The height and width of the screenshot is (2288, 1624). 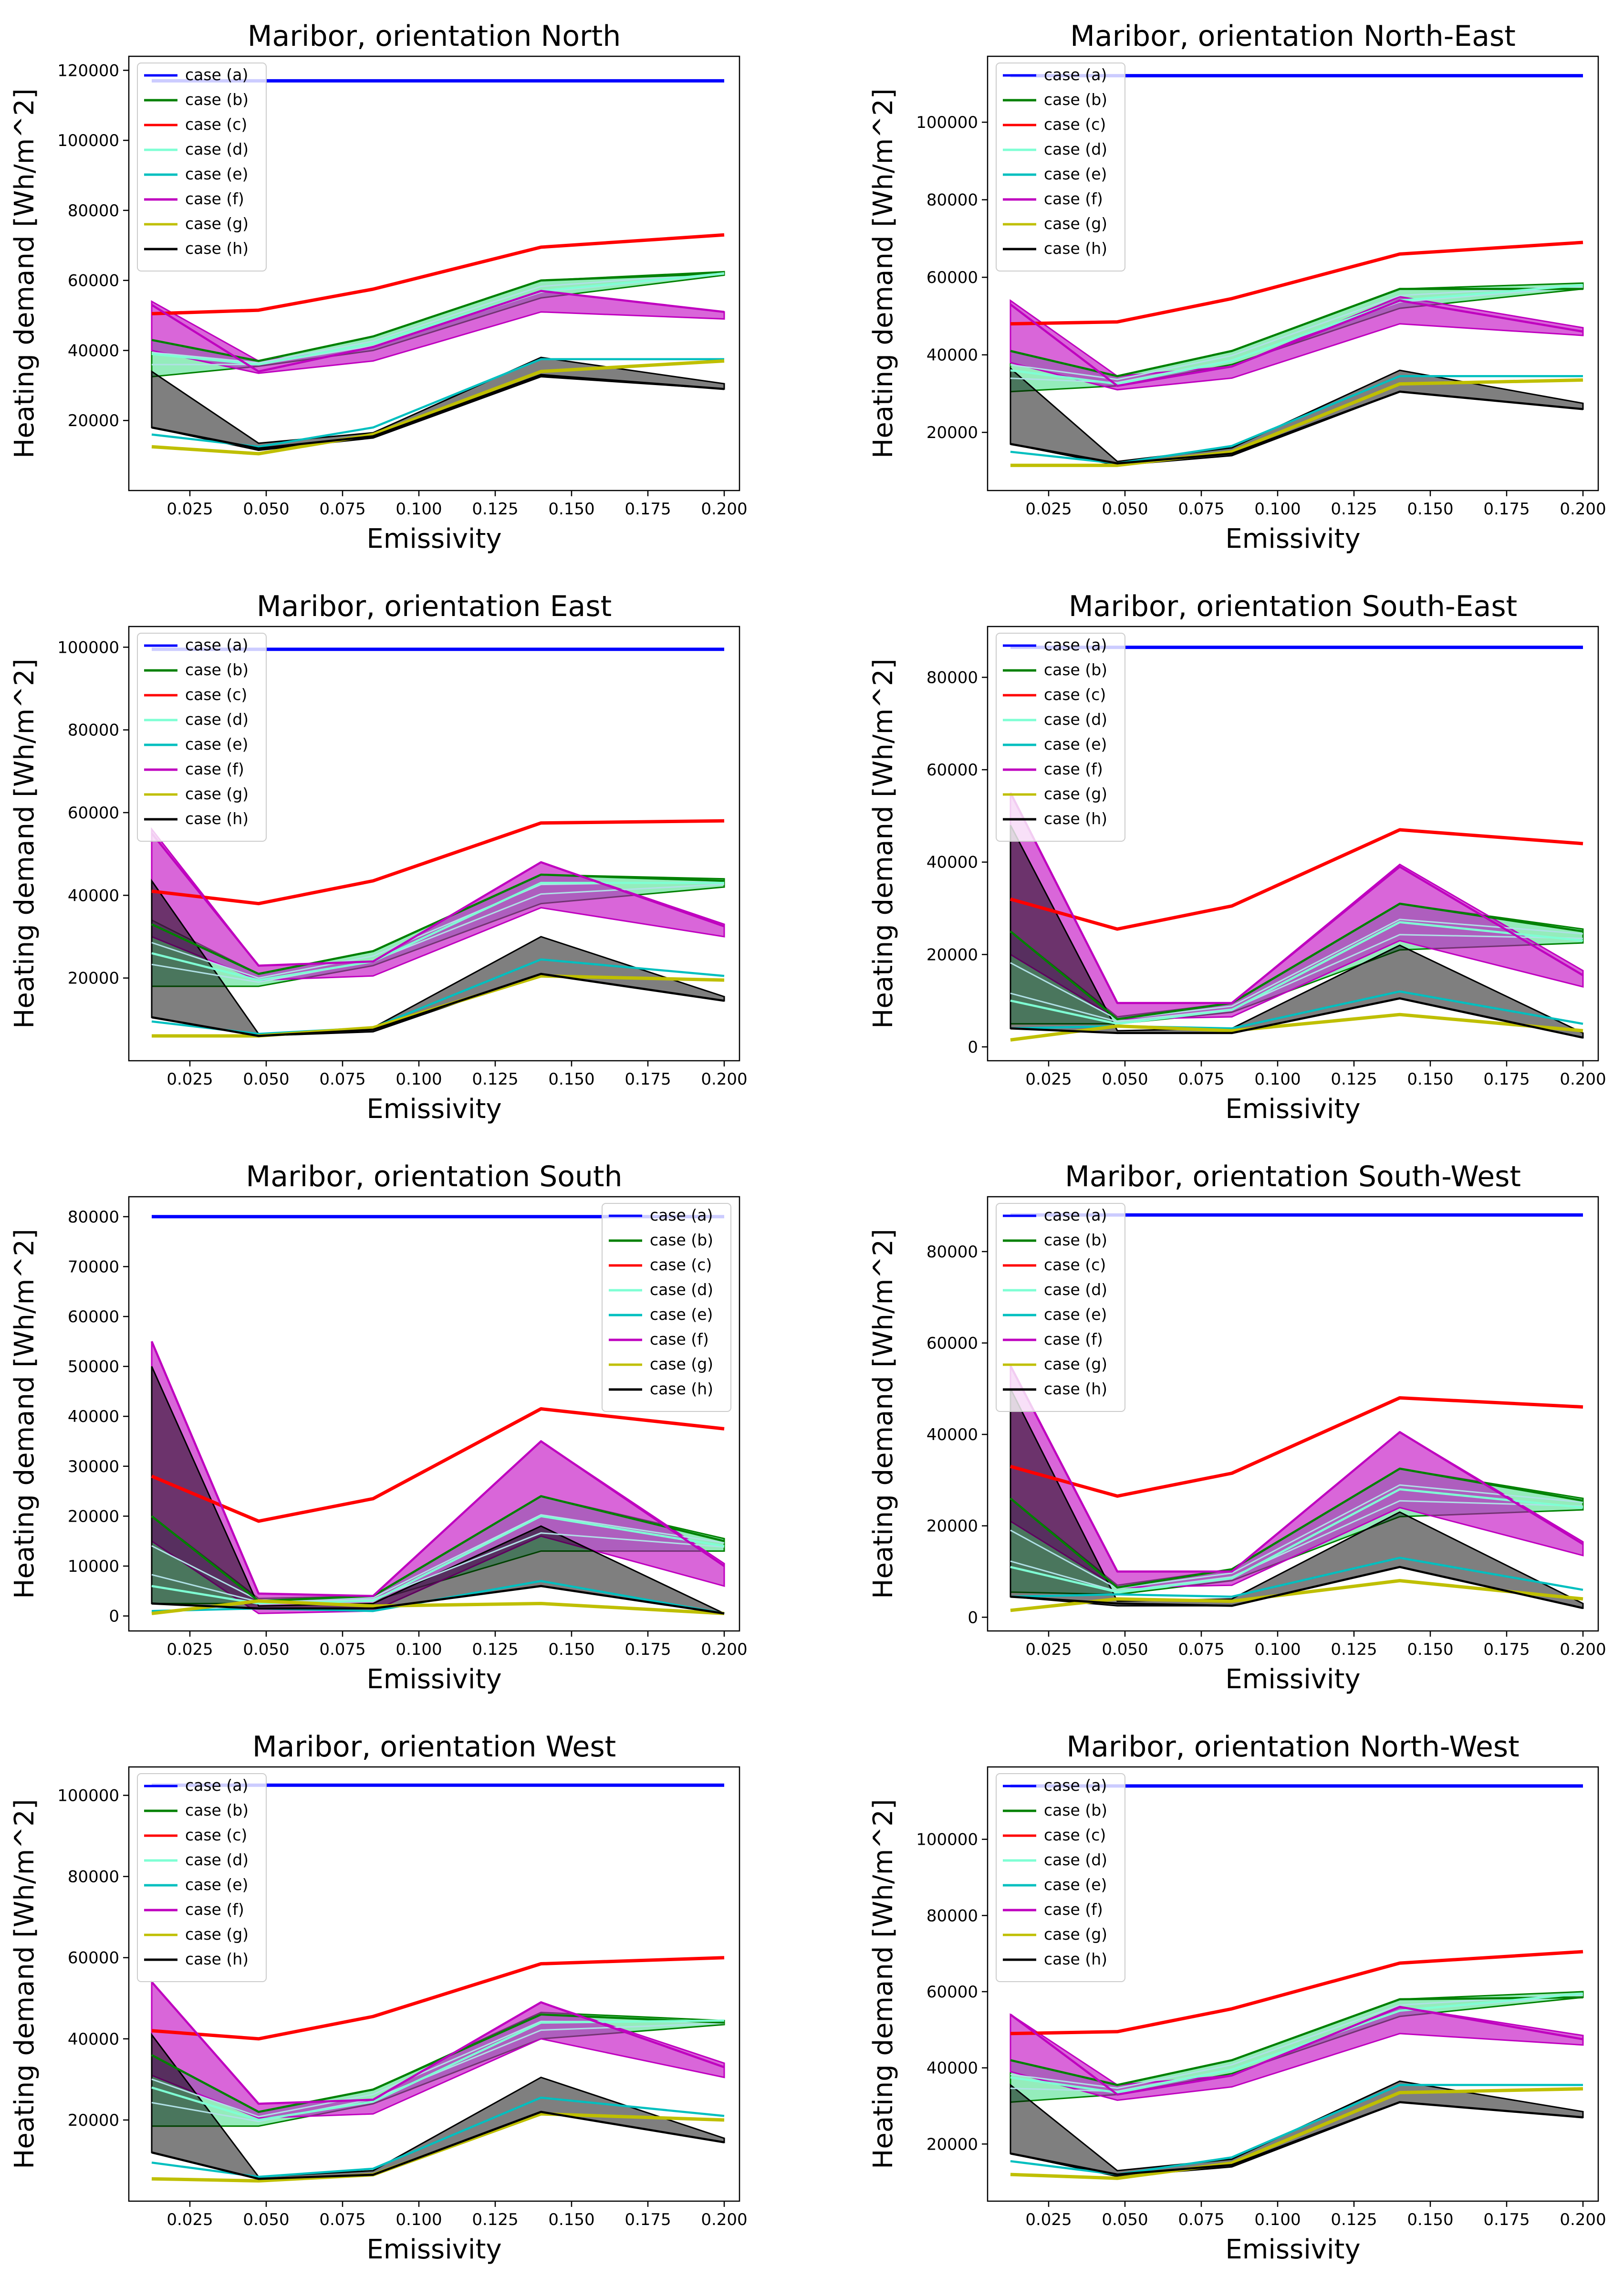 I want to click on chart-title: Maribor, orientation North-East, so click(x=1293, y=36).